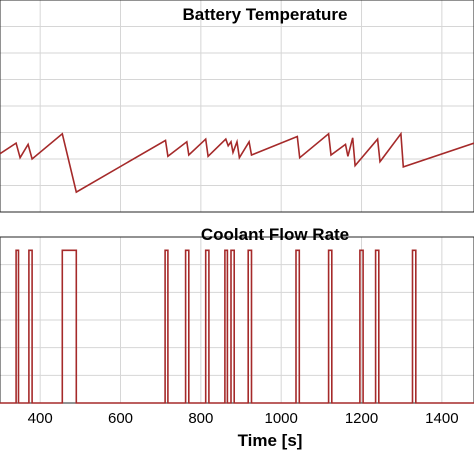 Image resolution: width=474 pixels, height=474 pixels. Describe the element at coordinates (237, 162) in the screenshot. I see `battery-temperature-line` at that location.